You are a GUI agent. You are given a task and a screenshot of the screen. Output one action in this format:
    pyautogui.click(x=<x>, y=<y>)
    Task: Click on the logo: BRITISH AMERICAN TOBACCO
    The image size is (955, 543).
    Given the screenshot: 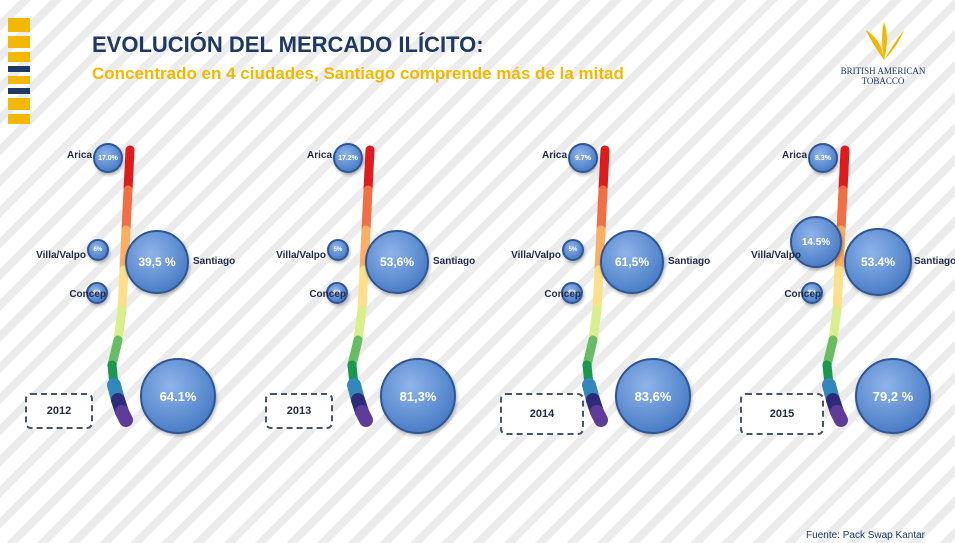 What is the action you would take?
    pyautogui.click(x=883, y=76)
    